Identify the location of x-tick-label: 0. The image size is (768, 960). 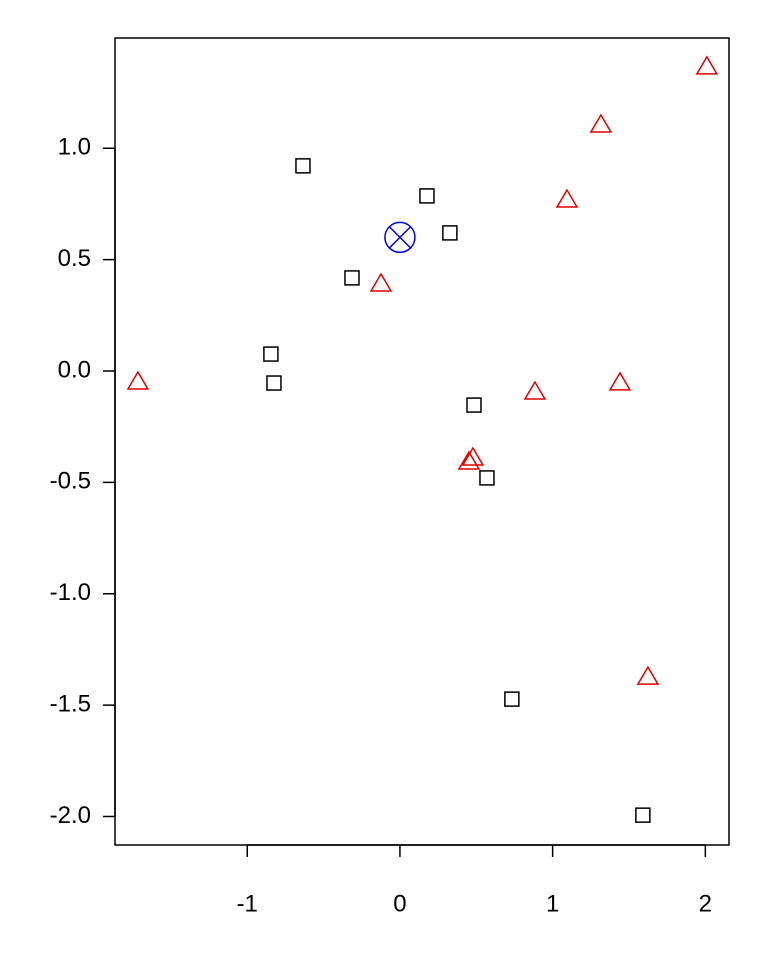
(399, 903).